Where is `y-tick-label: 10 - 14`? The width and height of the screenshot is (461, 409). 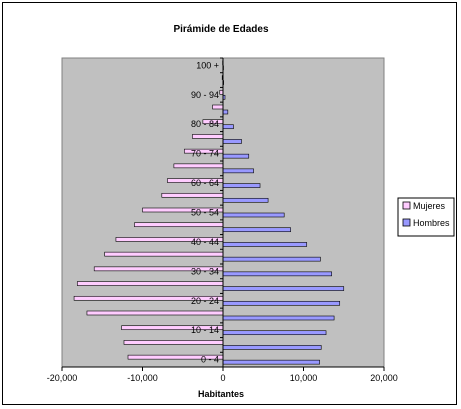 y-tick-label: 10 - 14 is located at coordinates (205, 330).